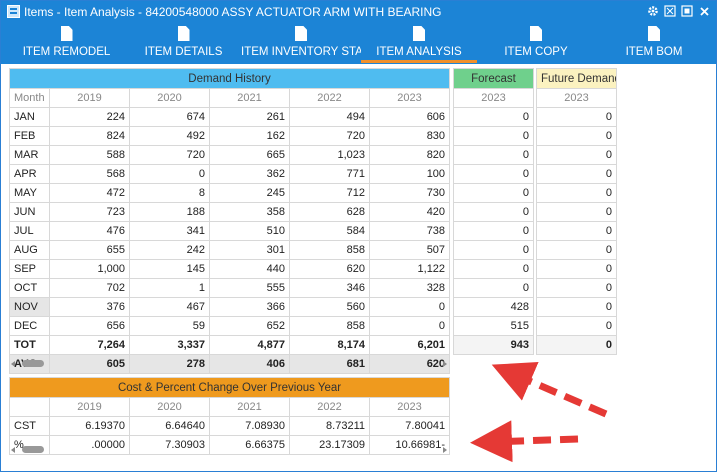  I want to click on table-row: OCT 702 1 555 346 328, so click(230, 288).